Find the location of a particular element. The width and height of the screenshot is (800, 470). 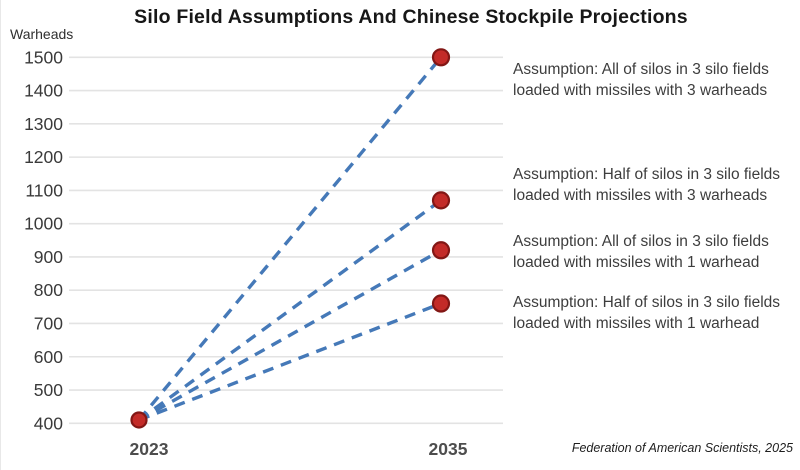

y-tick-label-900: 900 is located at coordinates (48, 257).